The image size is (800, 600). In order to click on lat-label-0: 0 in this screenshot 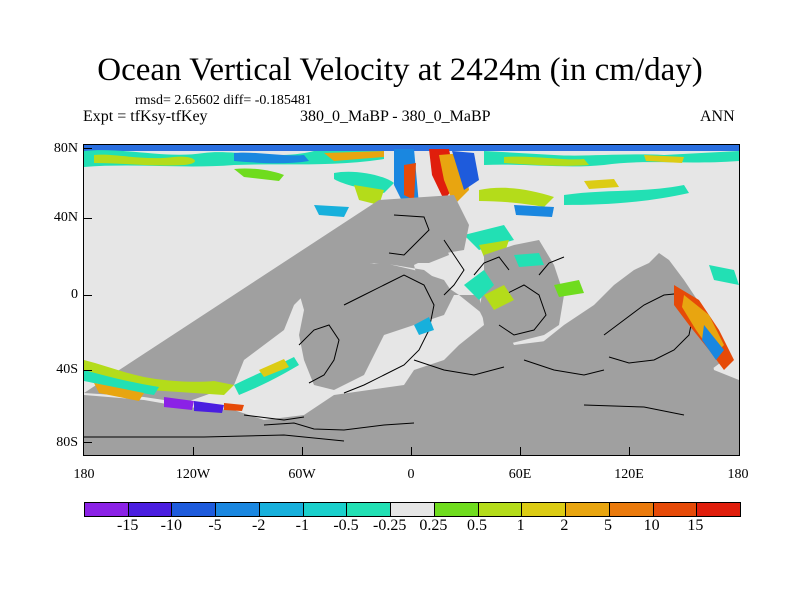, I will do `click(74, 294)`.